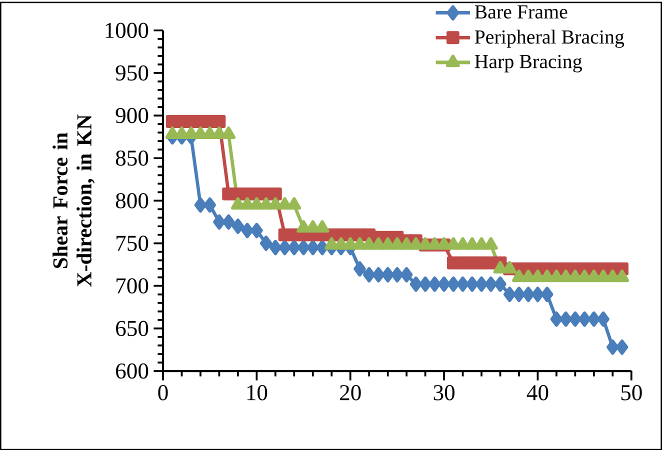 This screenshot has width=662, height=450. What do you see at coordinates (631, 392) in the screenshot?
I see `x-tick-label: 50` at bounding box center [631, 392].